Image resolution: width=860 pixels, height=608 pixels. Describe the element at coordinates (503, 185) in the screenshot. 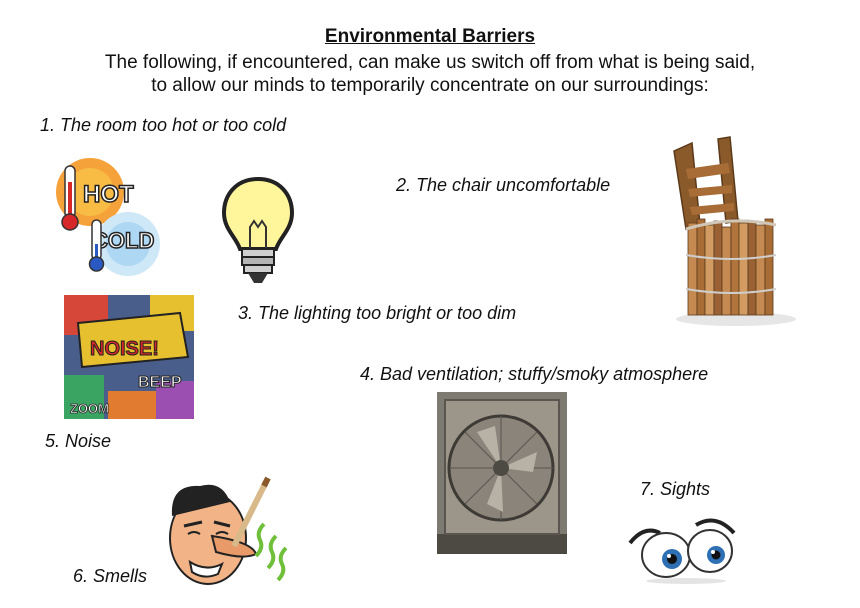

I see `item-chair: 2. The chair uncomfortable` at that location.